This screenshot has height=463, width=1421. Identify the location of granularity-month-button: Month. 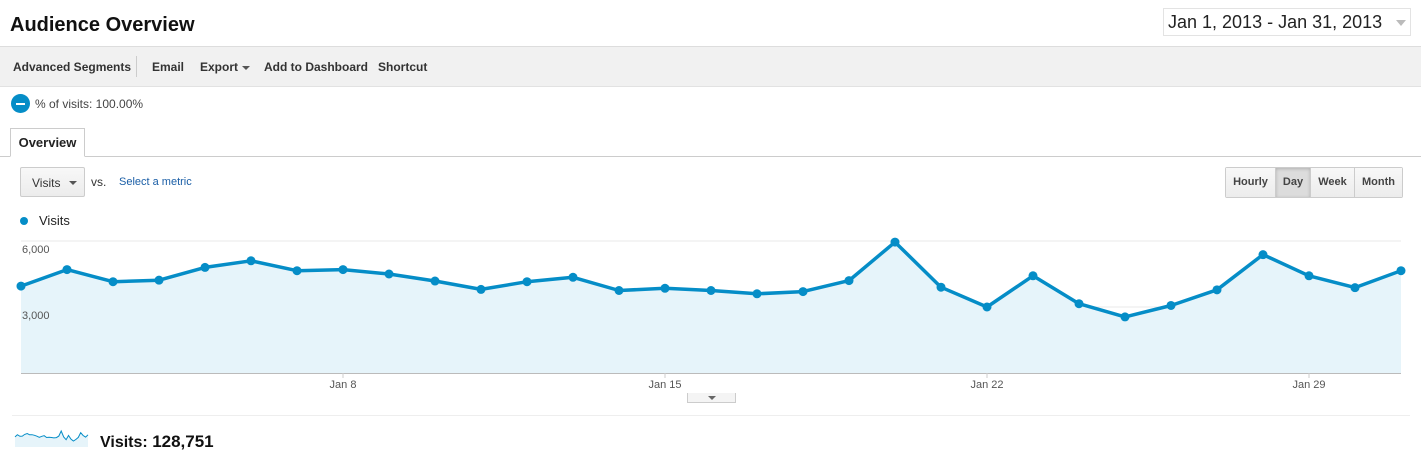
(1378, 182).